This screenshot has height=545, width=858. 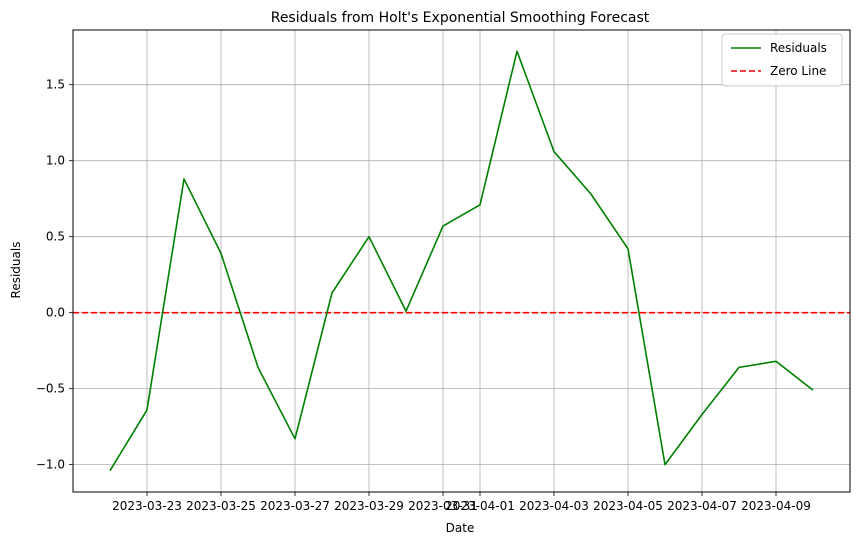 What do you see at coordinates (221, 506) in the screenshot?
I see `x-tick-label: 2023-03-25` at bounding box center [221, 506].